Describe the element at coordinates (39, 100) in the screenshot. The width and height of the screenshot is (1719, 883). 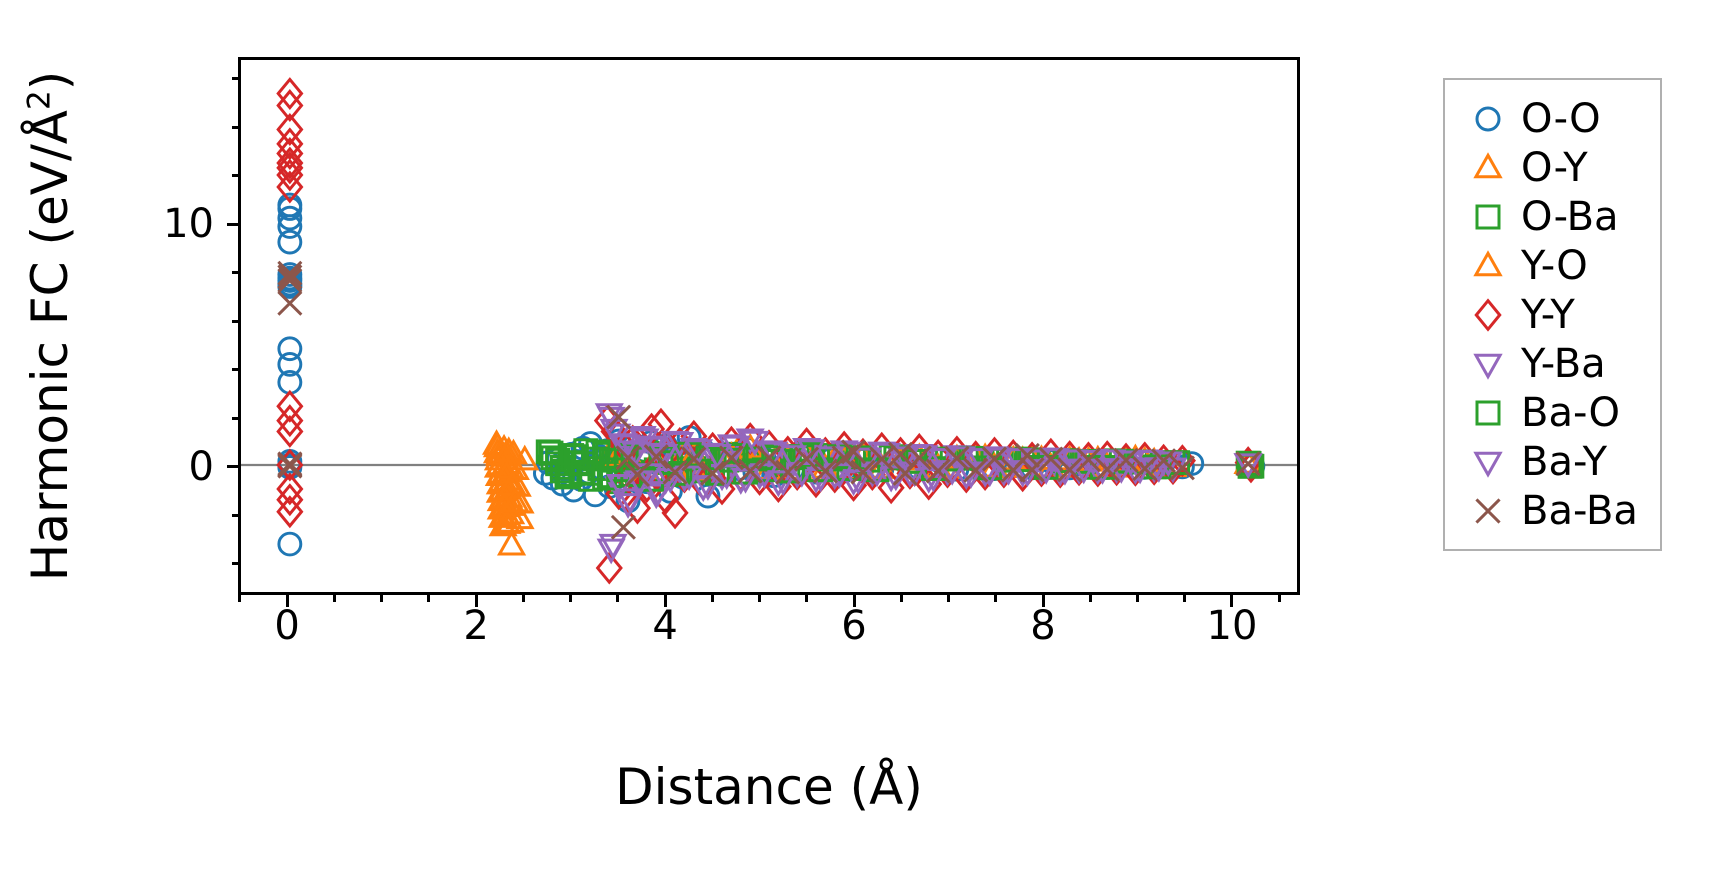
I see `y-axis-label-exponent: 2` at that location.